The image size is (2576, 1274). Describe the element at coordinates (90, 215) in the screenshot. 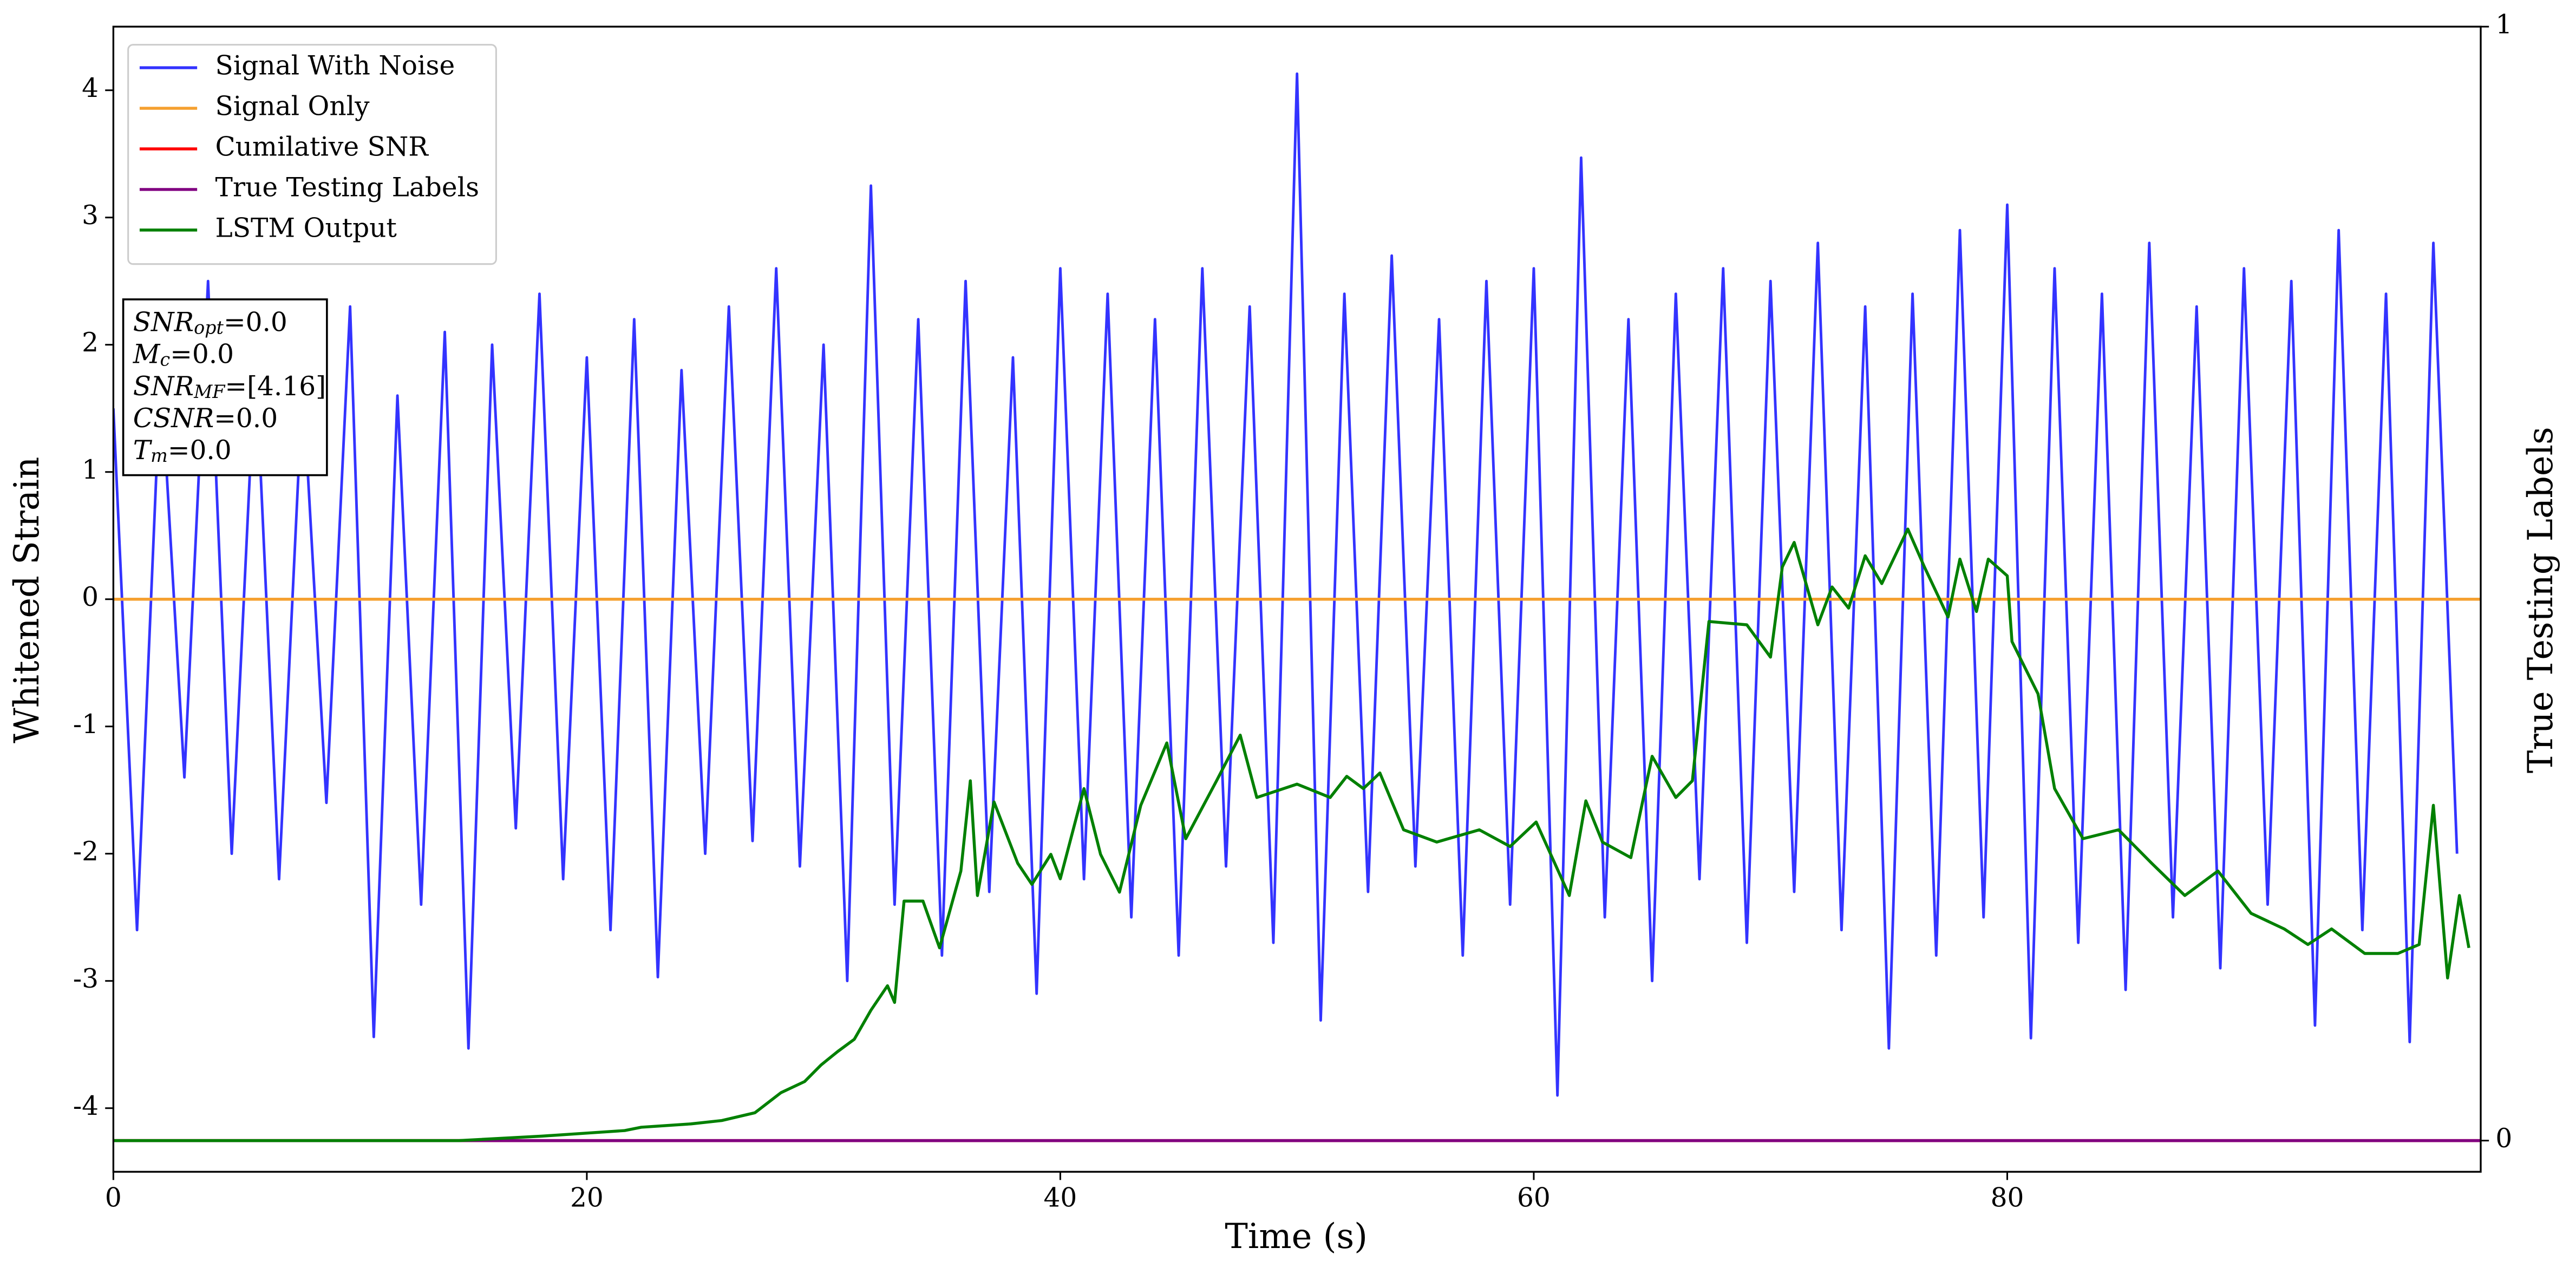

I see `y-tick-label: 3` at that location.